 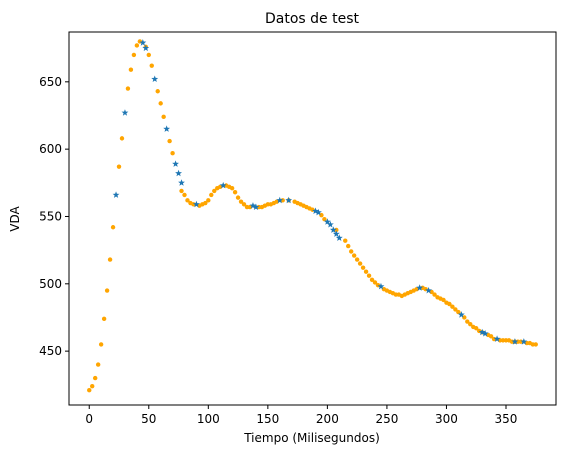 What do you see at coordinates (50, 351) in the screenshot?
I see `y-tick-label: 450` at bounding box center [50, 351].